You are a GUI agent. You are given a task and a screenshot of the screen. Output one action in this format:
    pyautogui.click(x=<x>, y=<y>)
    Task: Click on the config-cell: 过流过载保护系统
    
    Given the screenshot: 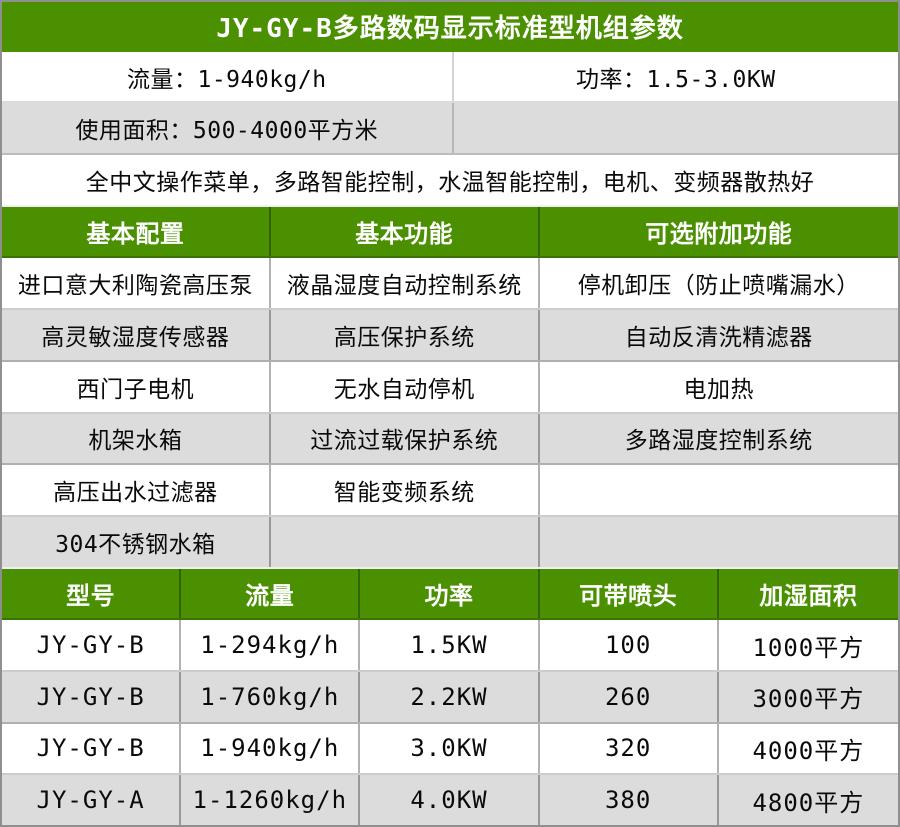 What is the action you would take?
    pyautogui.click(x=405, y=438)
    